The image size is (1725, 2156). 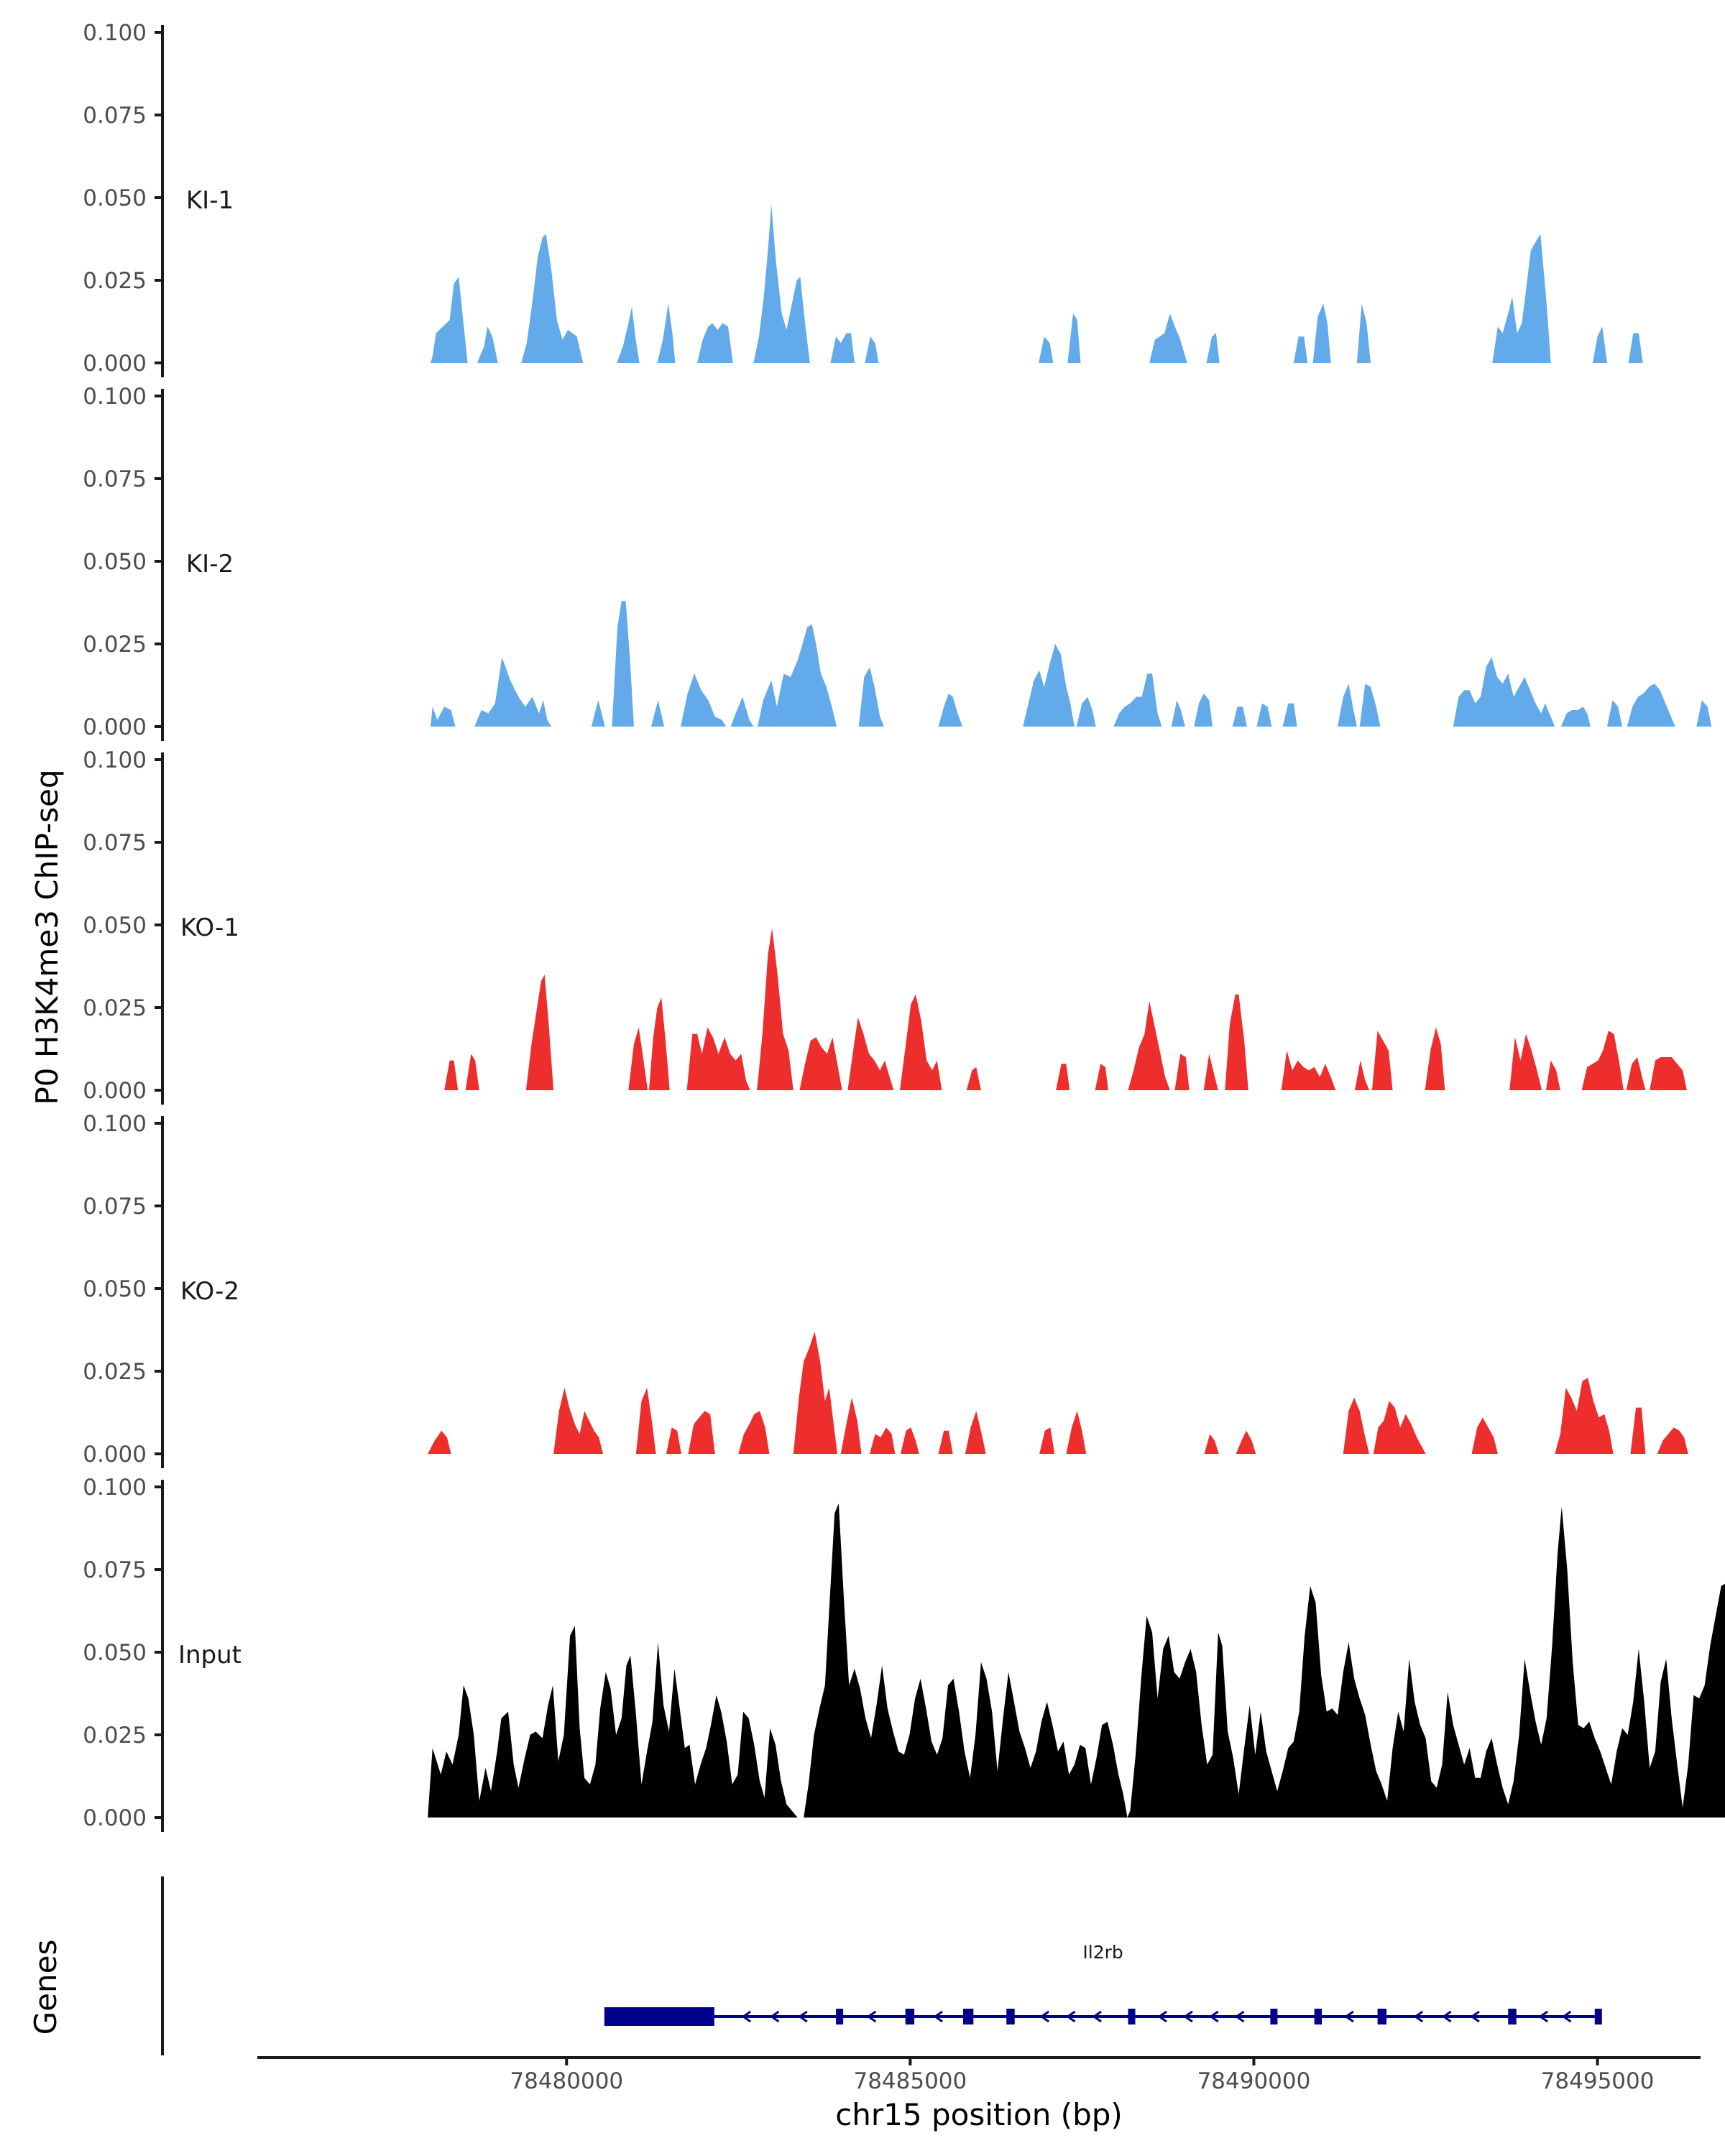 I want to click on y-tick-label-ki-1: 0.025, so click(x=115, y=281).